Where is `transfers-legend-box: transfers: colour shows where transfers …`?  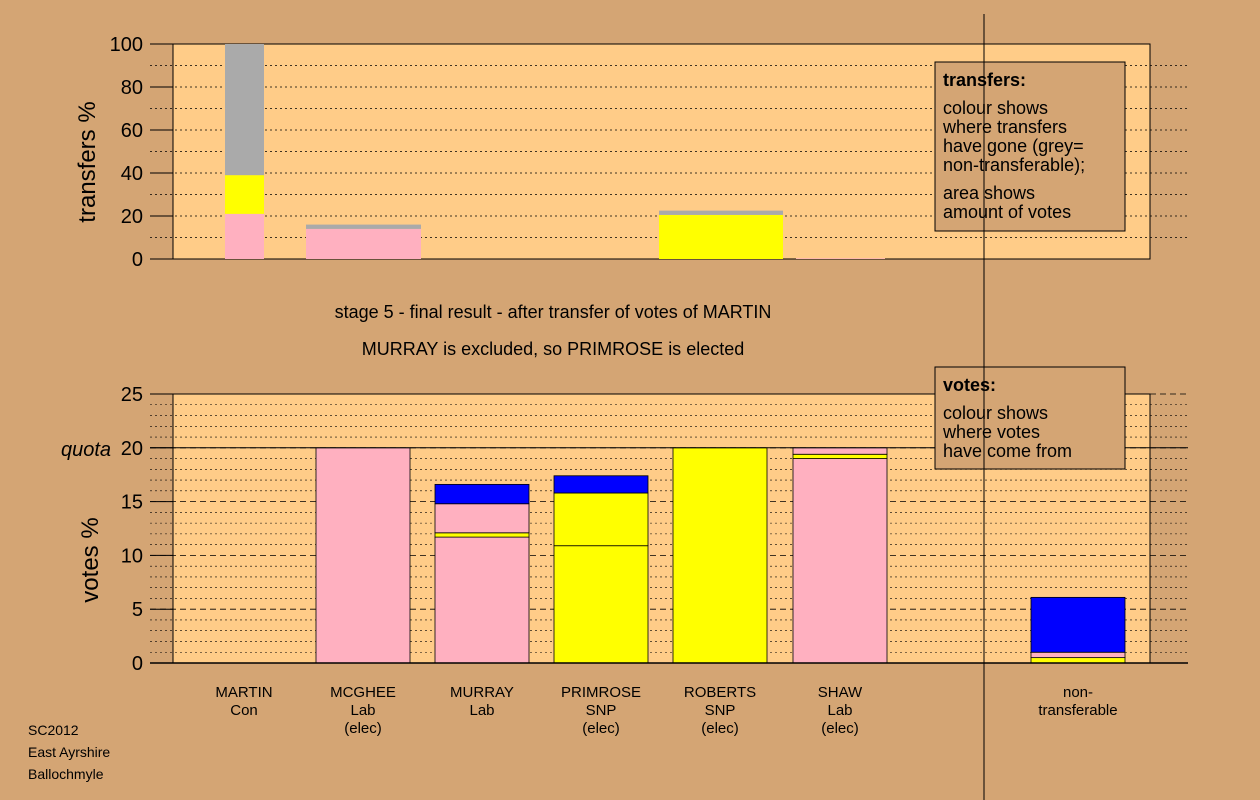 transfers-legend-box: transfers: colour shows where transfers … is located at coordinates (1030, 146).